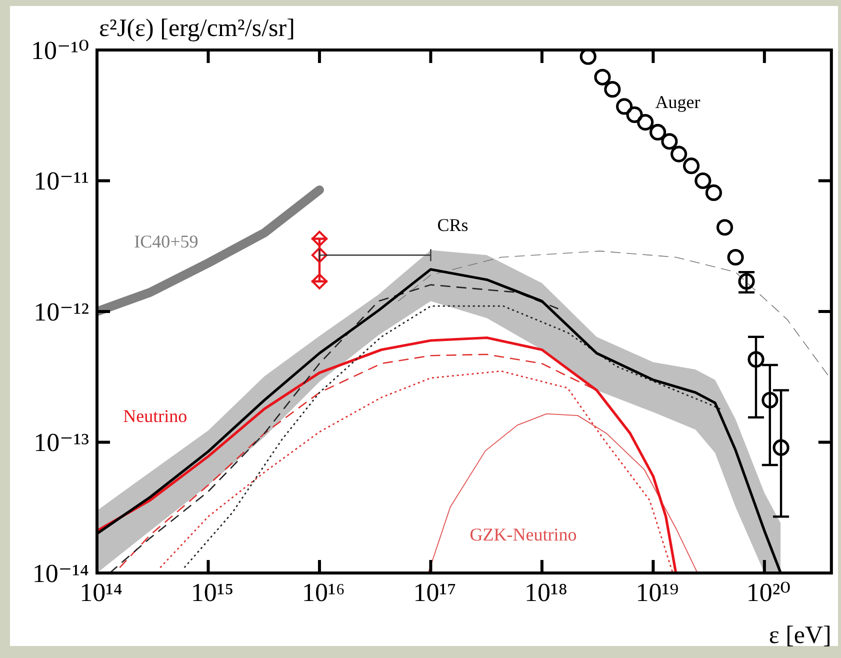 This screenshot has height=658, width=841. I want to click on x-tick-label: 10¹⁵, so click(212, 592).